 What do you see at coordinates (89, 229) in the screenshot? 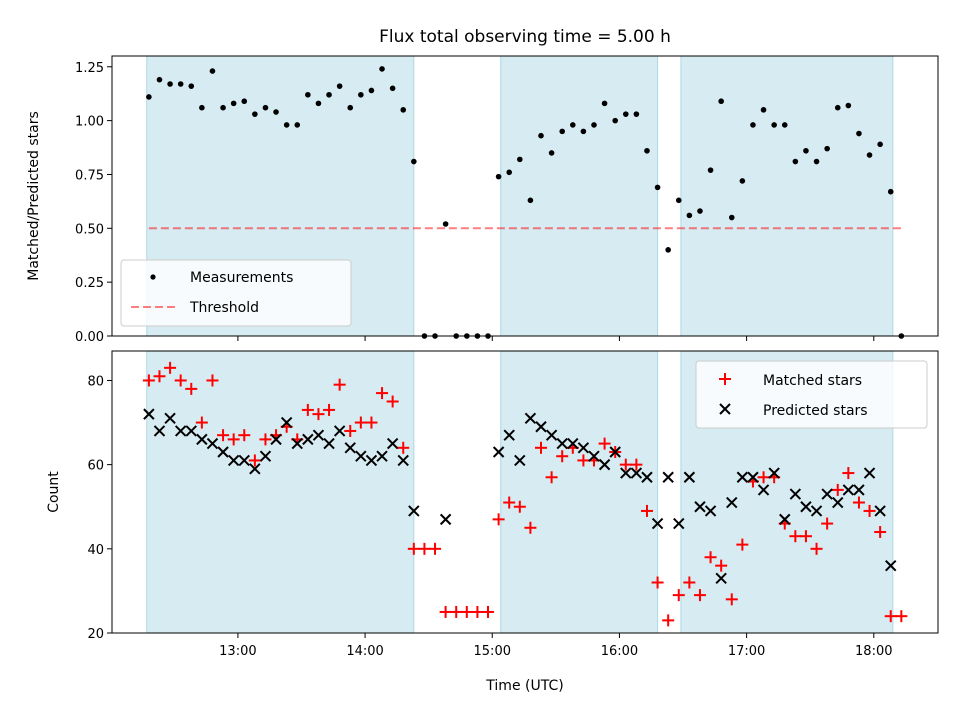
I see `y-tick-label: 0.50` at bounding box center [89, 229].